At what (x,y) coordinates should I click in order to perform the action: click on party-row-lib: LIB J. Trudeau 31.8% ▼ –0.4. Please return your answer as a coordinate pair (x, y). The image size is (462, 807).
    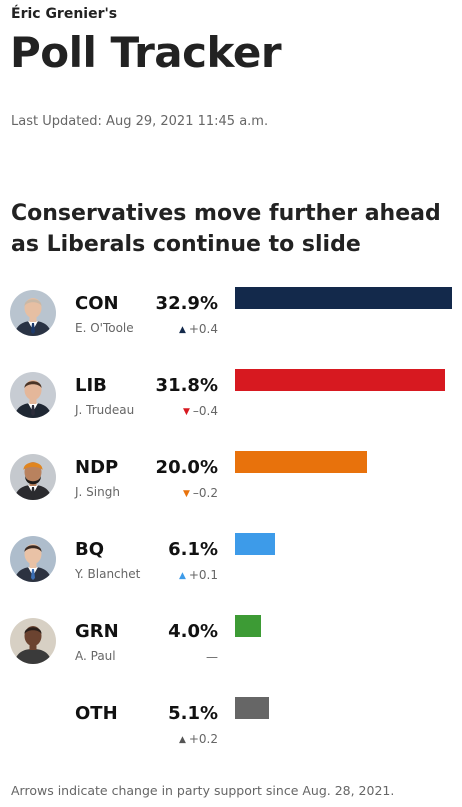
    Looking at the image, I should click on (231, 399).